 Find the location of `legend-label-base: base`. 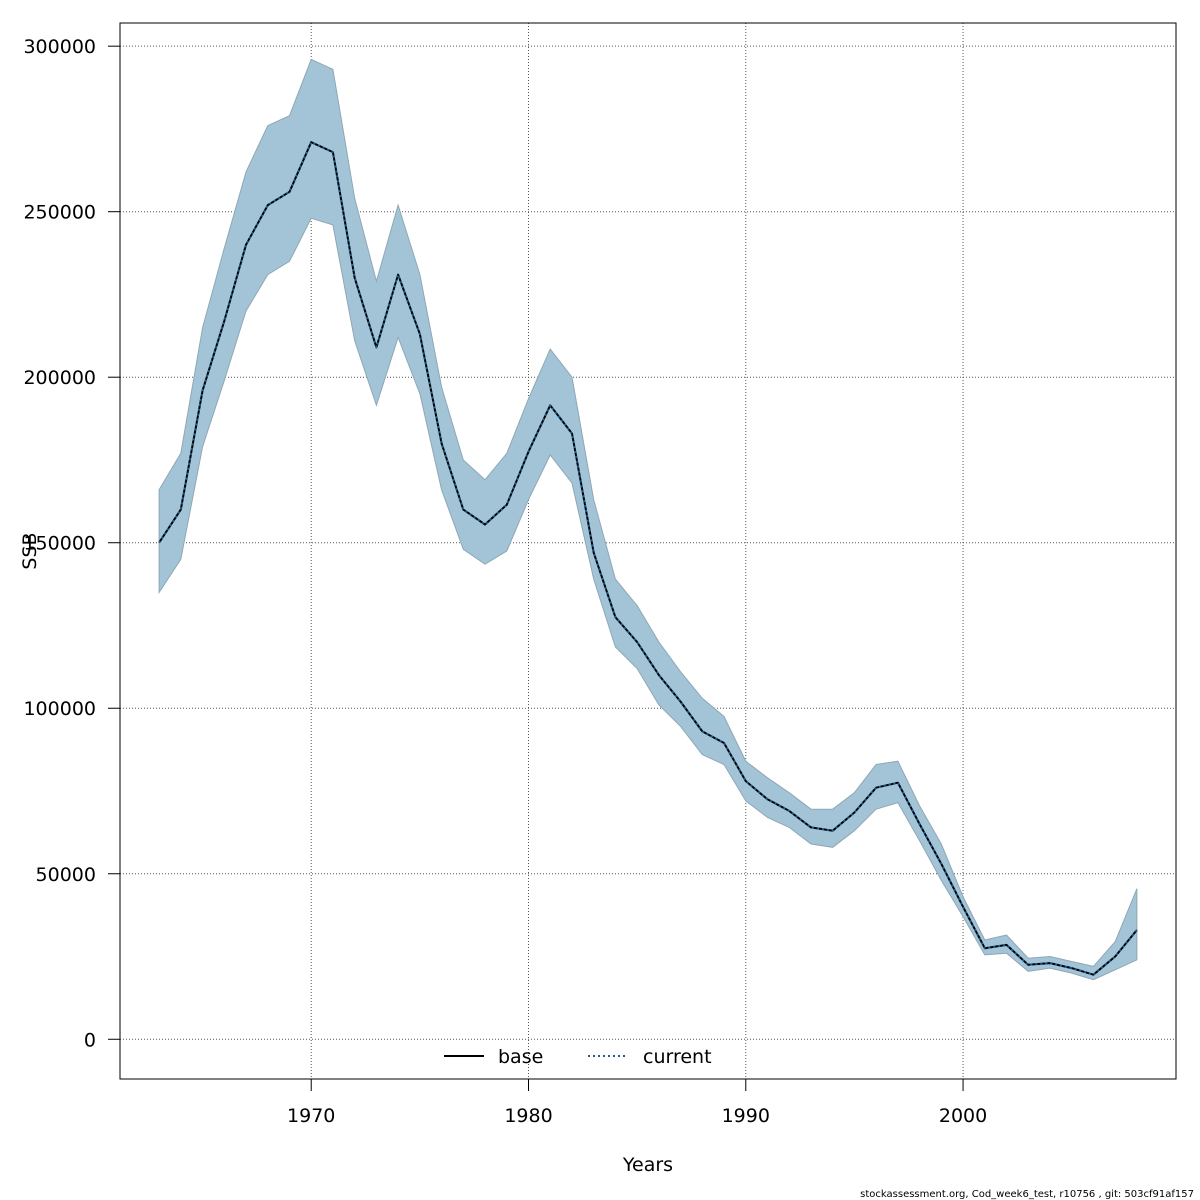

legend-label-base: base is located at coordinates (520, 1057).